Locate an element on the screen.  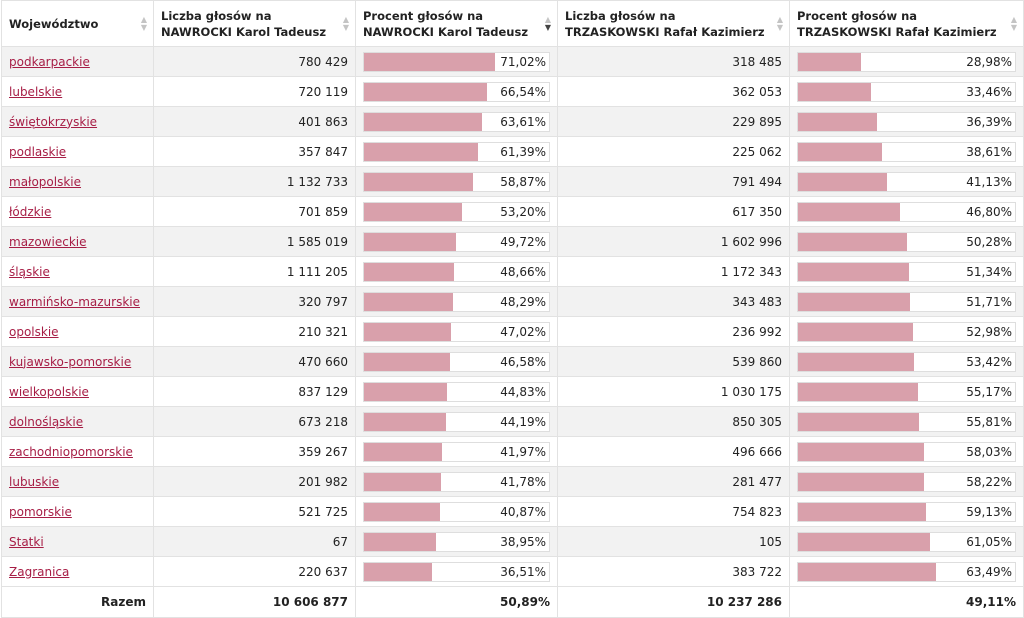
header-wojewodztwo: Województwo ▲ ▼ is located at coordinates (77, 23).